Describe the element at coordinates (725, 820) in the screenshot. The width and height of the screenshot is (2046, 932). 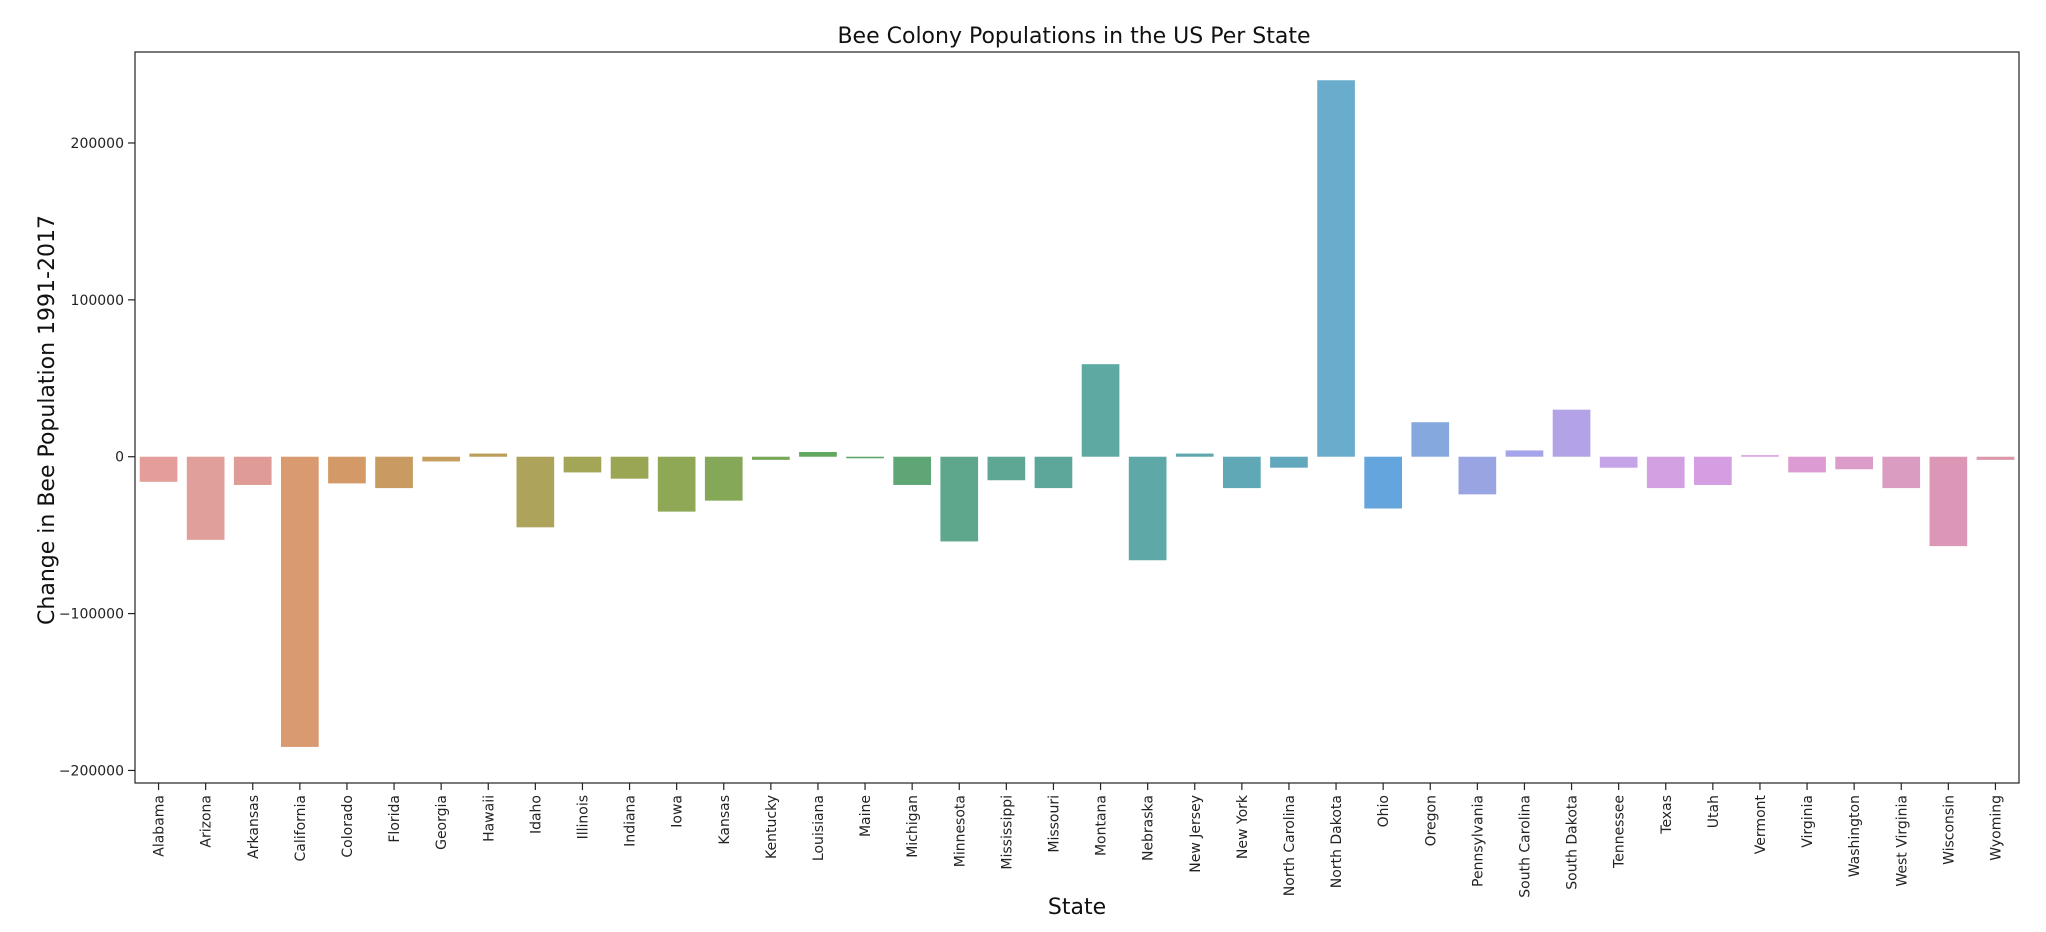
I see `x-tick-label: Kansas` at that location.